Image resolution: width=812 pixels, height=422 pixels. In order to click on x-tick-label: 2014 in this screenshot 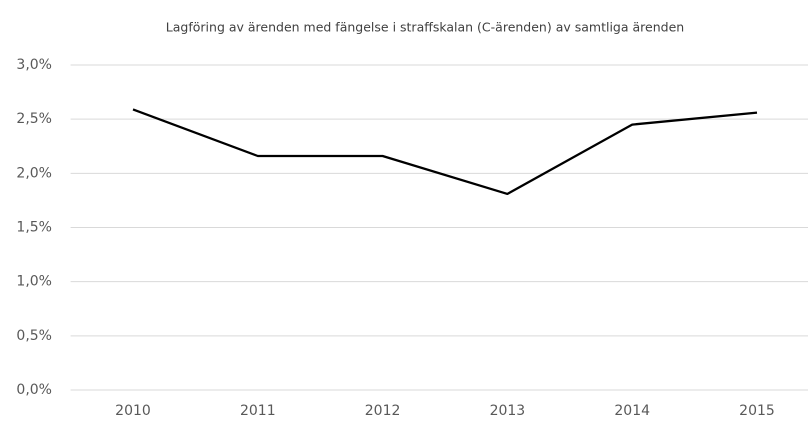, I will do `click(632, 411)`.